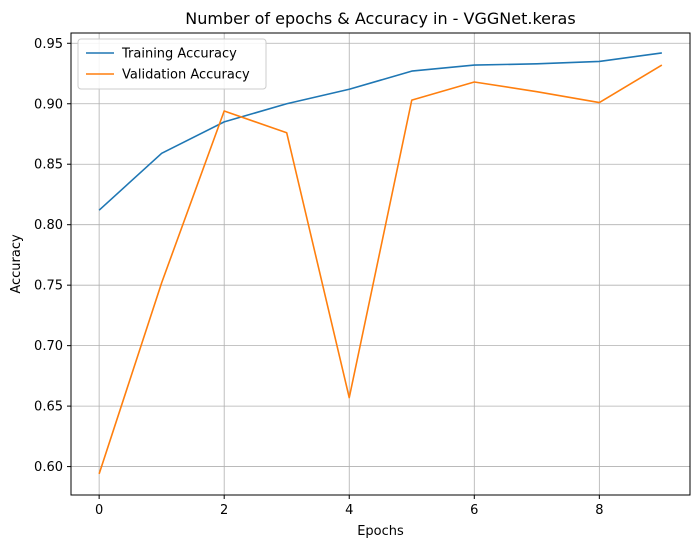 This screenshot has height=547, width=700. I want to click on y-tick-label: 0.65, so click(48, 407).